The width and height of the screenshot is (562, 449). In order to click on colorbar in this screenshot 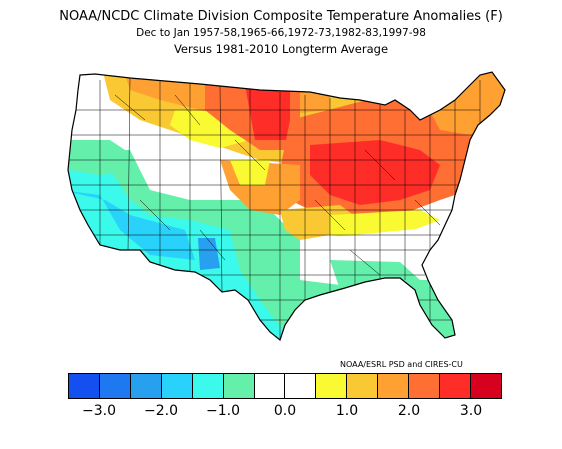, I will do `click(285, 386)`.